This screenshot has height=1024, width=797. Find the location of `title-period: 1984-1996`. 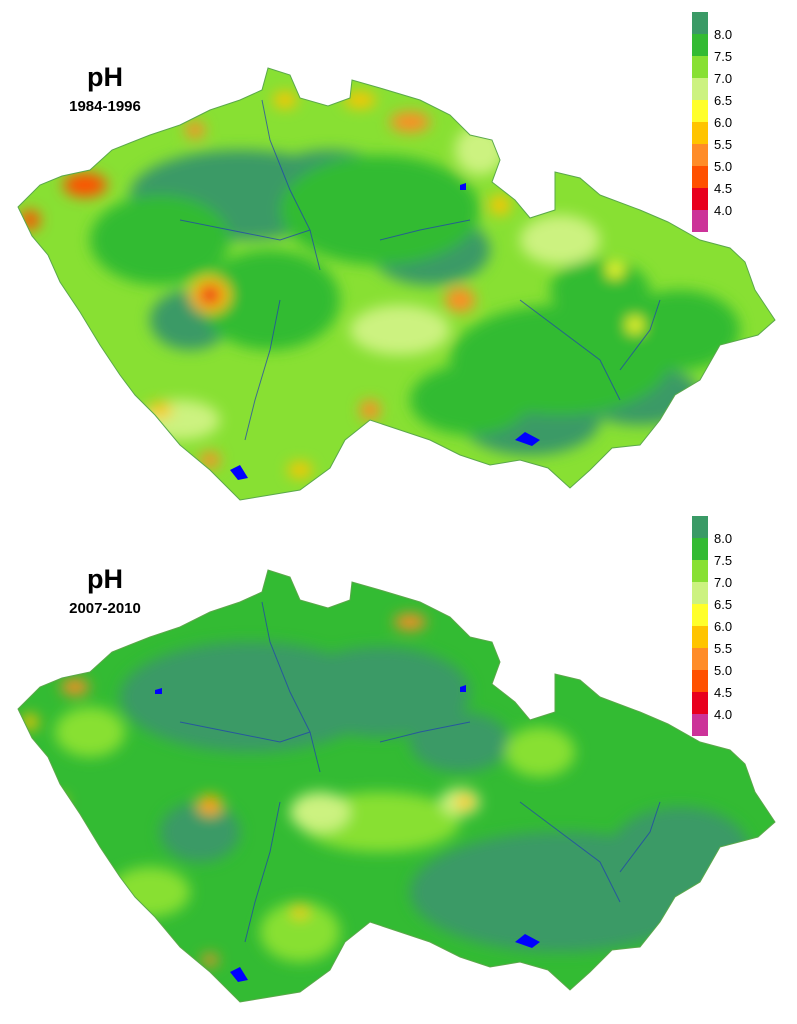

title-period: 1984-1996 is located at coordinates (105, 106).